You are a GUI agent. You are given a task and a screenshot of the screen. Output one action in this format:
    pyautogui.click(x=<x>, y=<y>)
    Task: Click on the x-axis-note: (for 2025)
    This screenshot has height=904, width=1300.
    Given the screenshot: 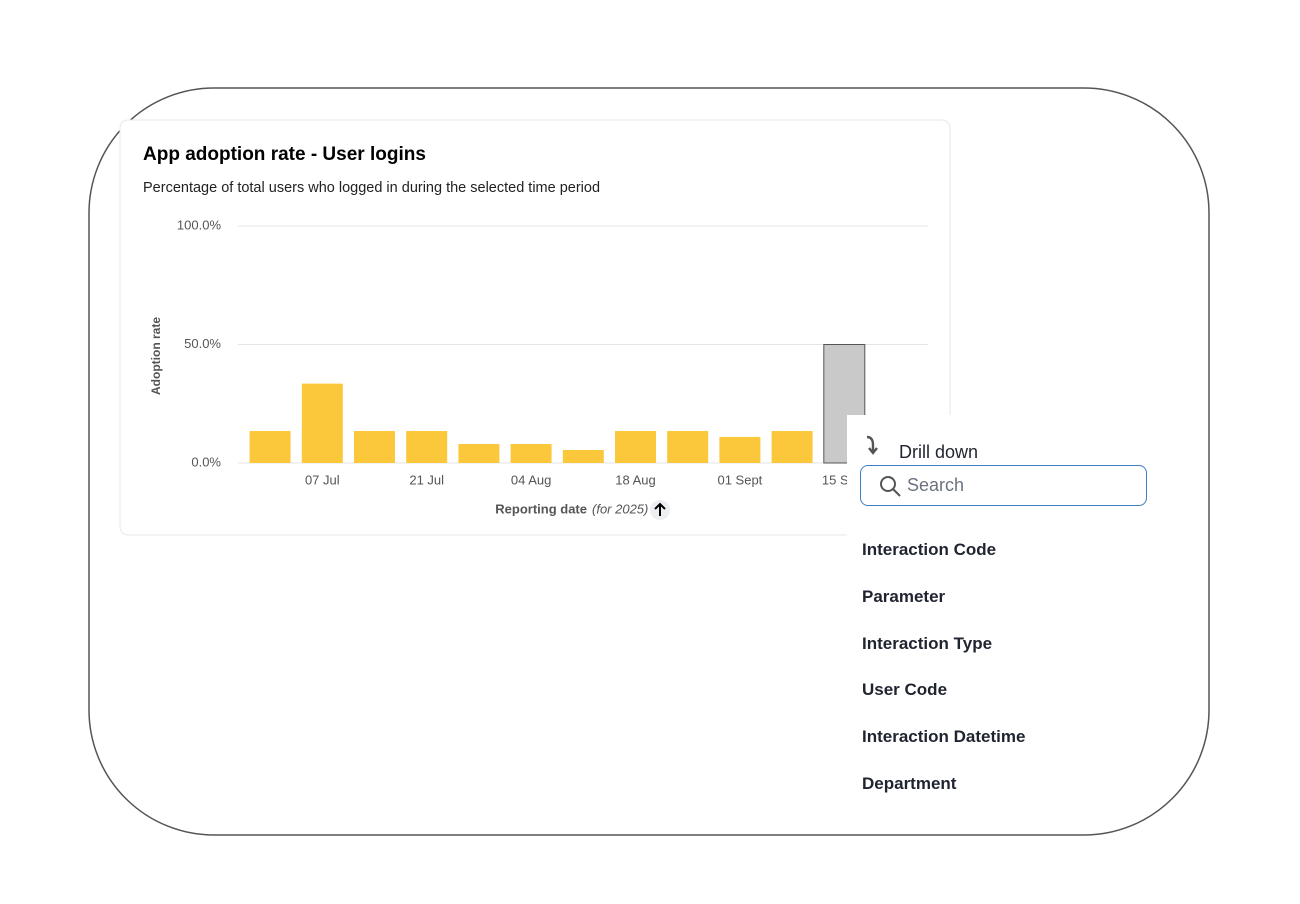 What is the action you would take?
    pyautogui.click(x=620, y=508)
    